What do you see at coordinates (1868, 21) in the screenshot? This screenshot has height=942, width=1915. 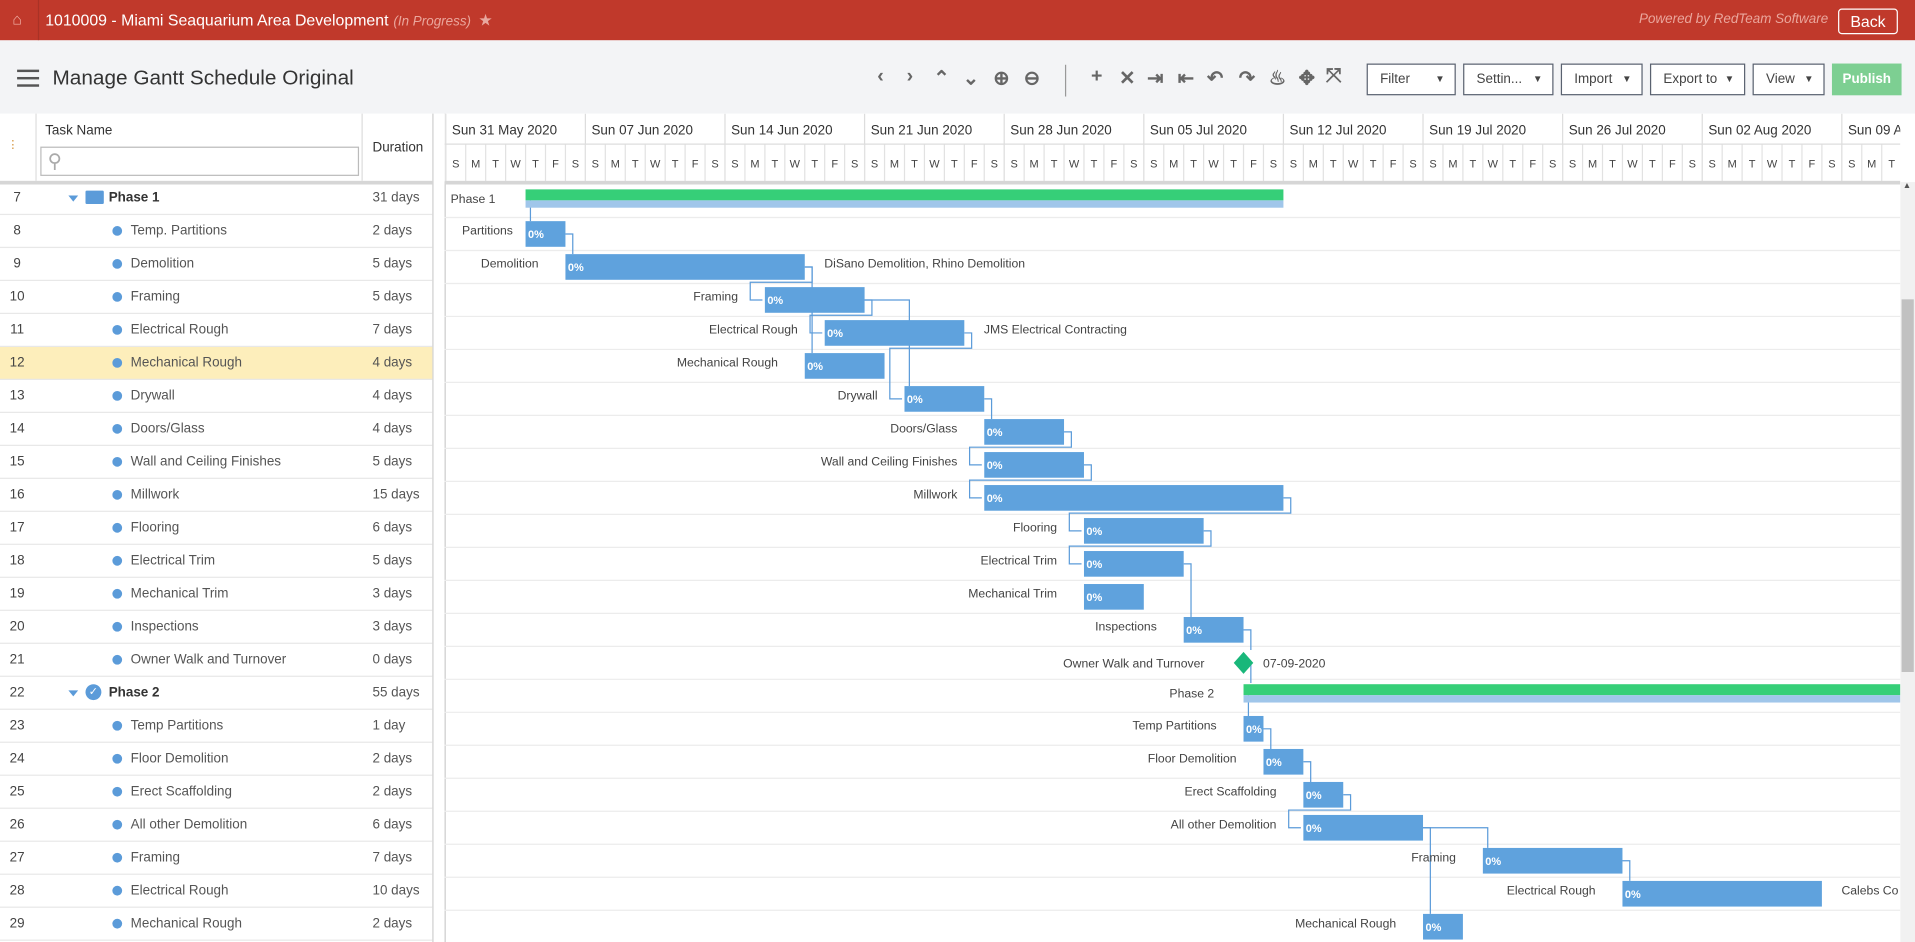 I see `back-button: Back` at bounding box center [1868, 21].